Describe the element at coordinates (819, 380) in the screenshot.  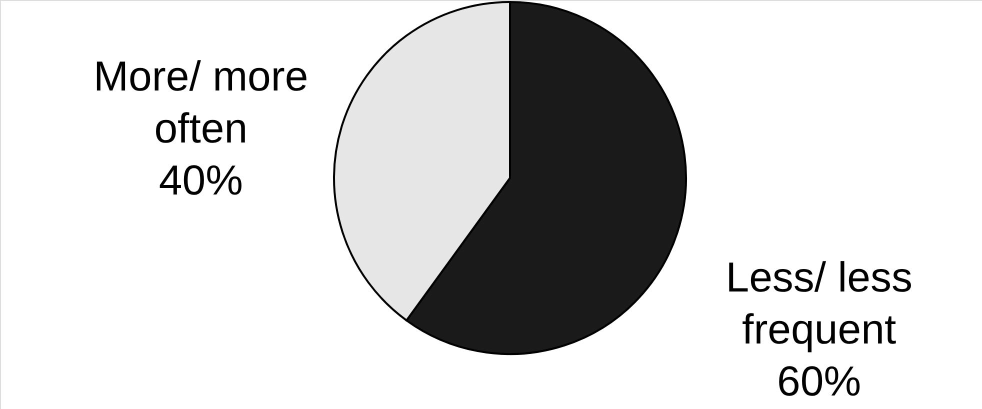
I see `data-label: 60%` at that location.